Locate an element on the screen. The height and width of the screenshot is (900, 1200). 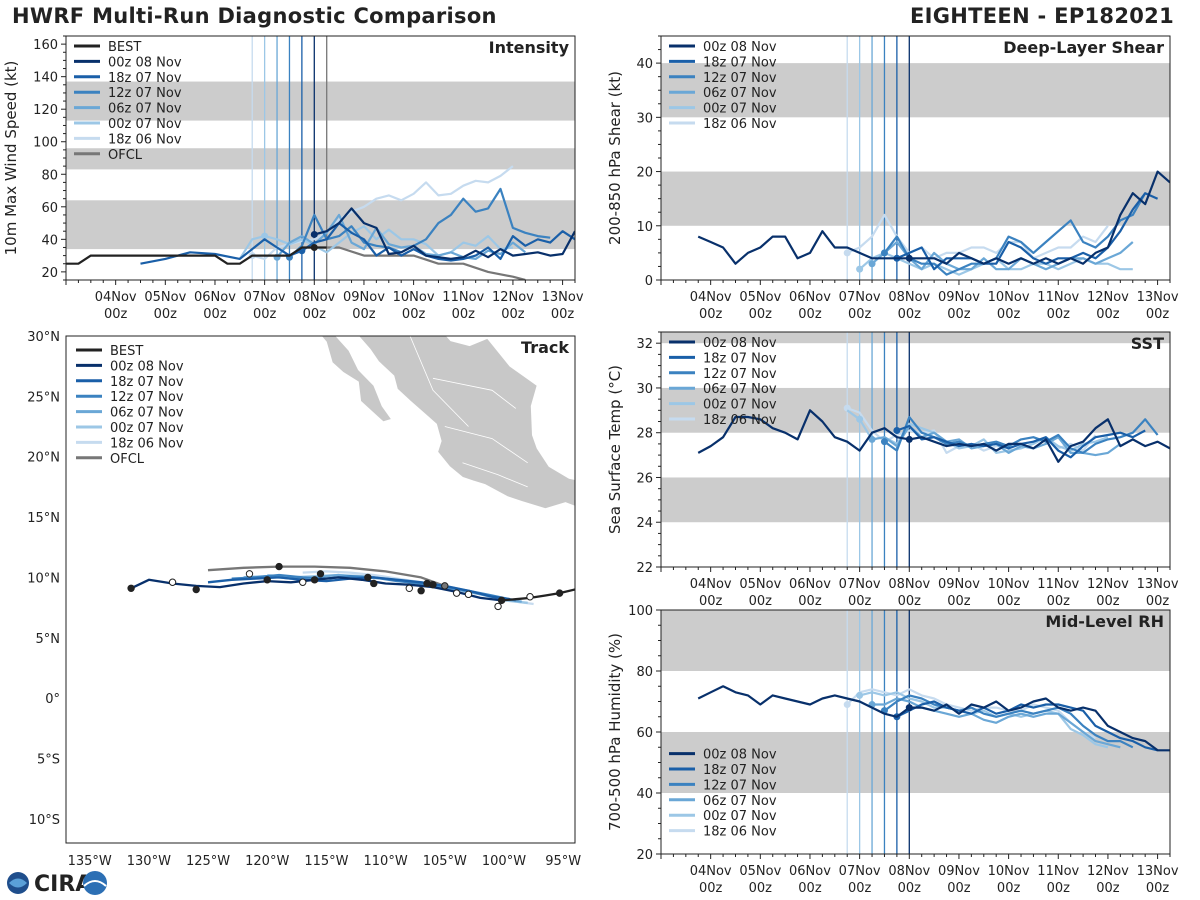
series-line-18z-06-nov is located at coordinates (977, 236).